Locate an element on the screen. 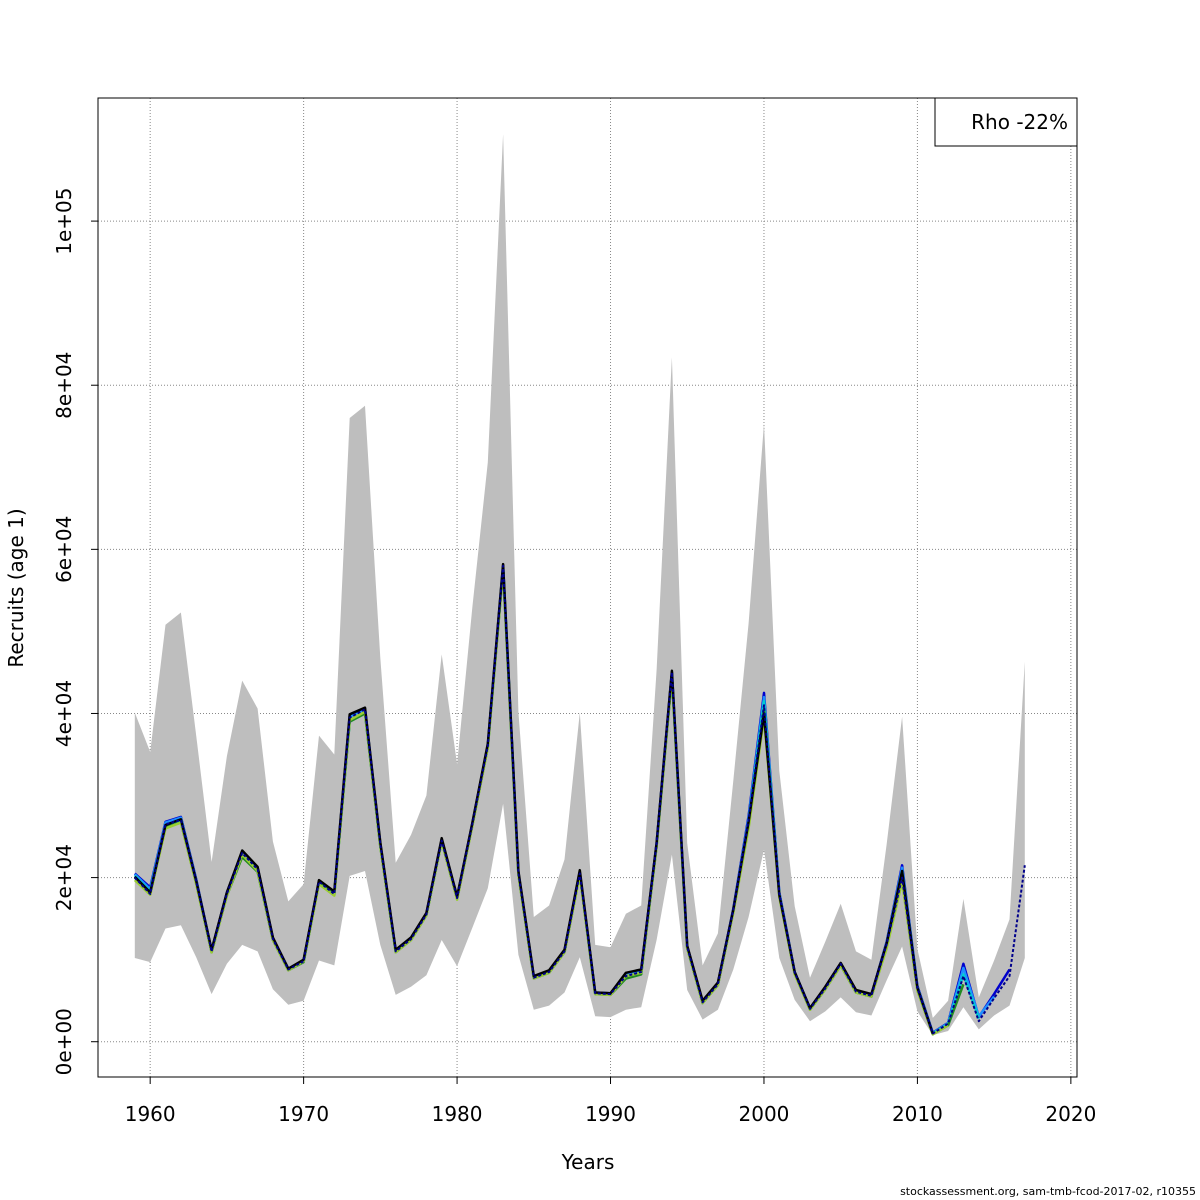 This screenshot has height=1200, width=1200. x-tick-label: 1970 is located at coordinates (303, 1114).